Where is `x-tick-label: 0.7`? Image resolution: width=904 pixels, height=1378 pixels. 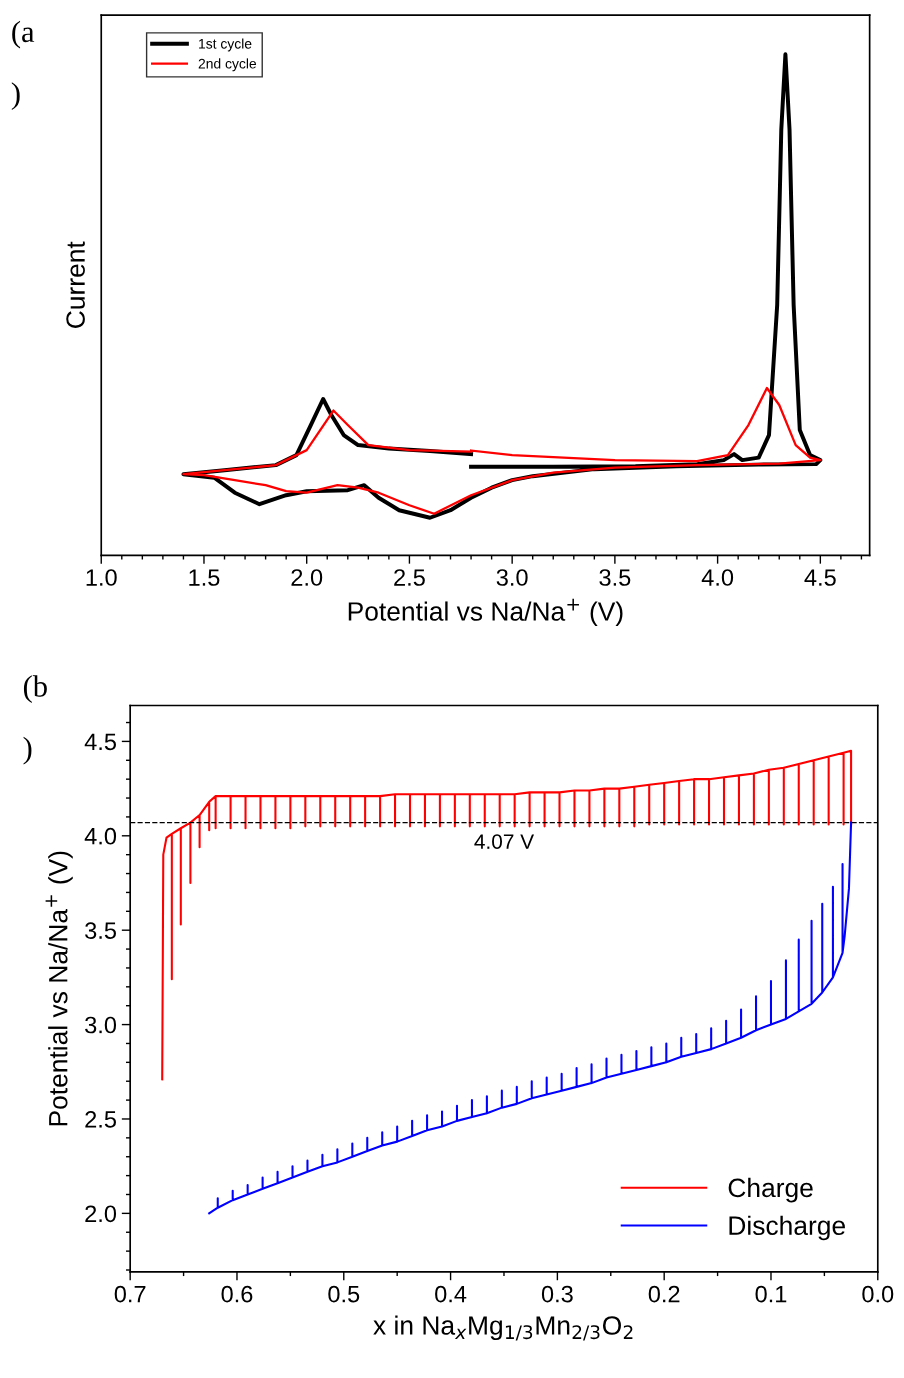 x-tick-label: 0.7 is located at coordinates (130, 1294).